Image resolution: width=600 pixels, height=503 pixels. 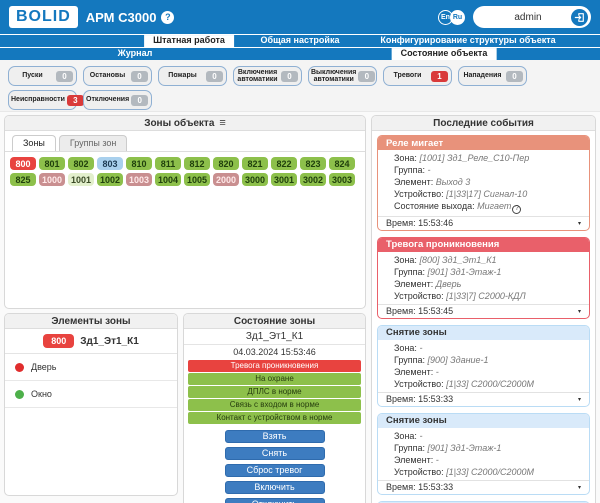 I want to click on user-menu: admin, so click(x=532, y=17).